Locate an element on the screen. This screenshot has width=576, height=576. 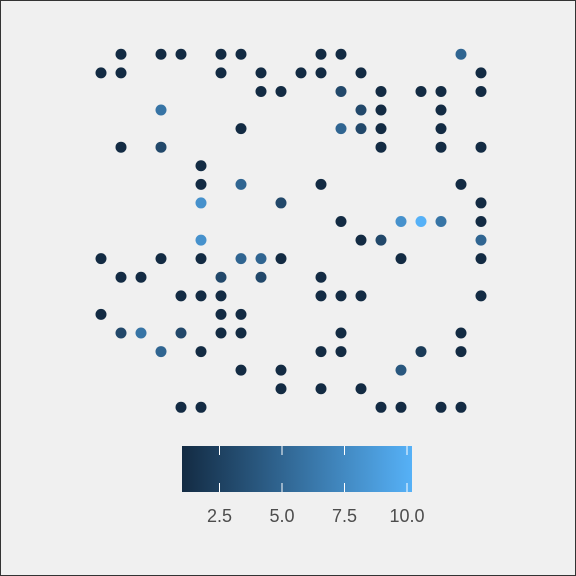
colorbar-tick-label: 7.5 is located at coordinates (344, 516).